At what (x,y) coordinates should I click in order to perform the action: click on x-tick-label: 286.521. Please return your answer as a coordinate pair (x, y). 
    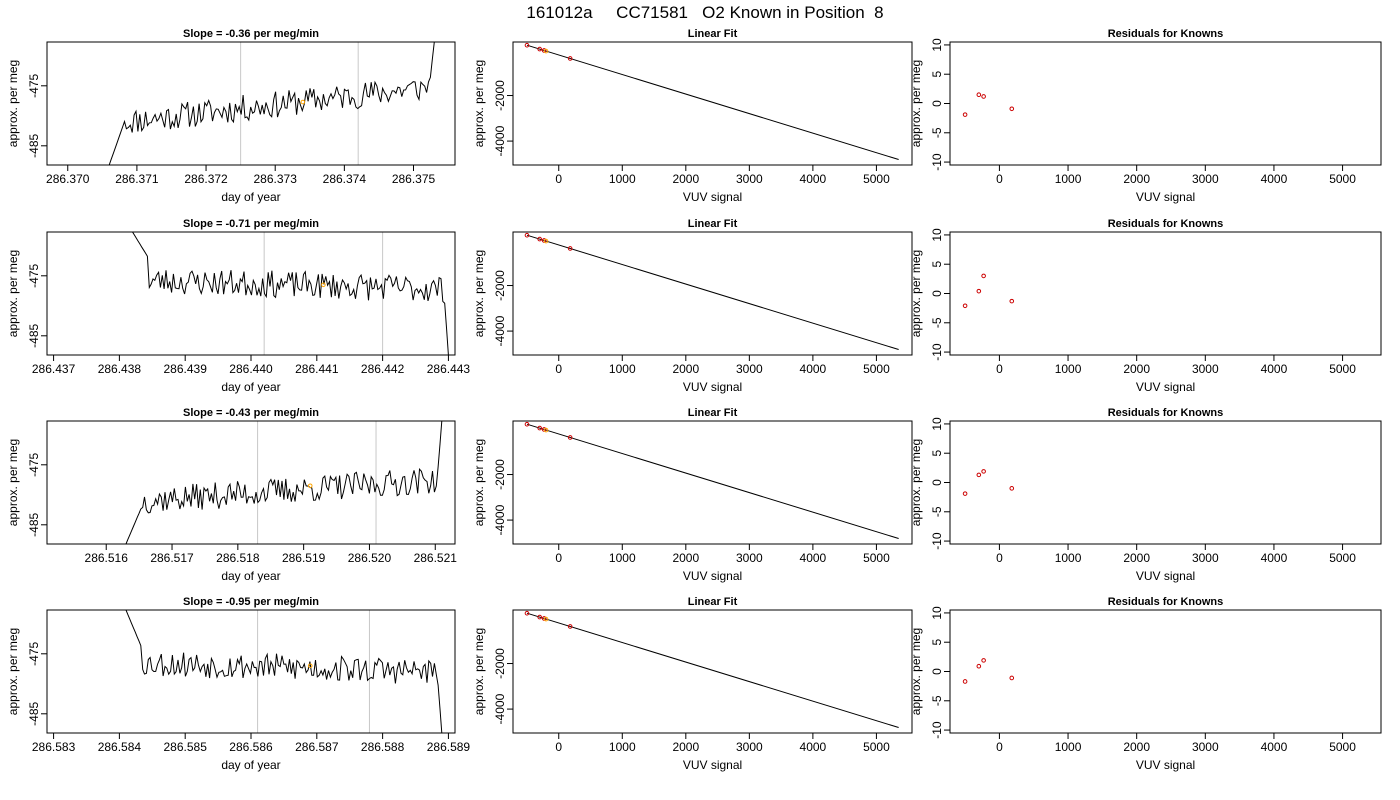
    Looking at the image, I should click on (436, 558).